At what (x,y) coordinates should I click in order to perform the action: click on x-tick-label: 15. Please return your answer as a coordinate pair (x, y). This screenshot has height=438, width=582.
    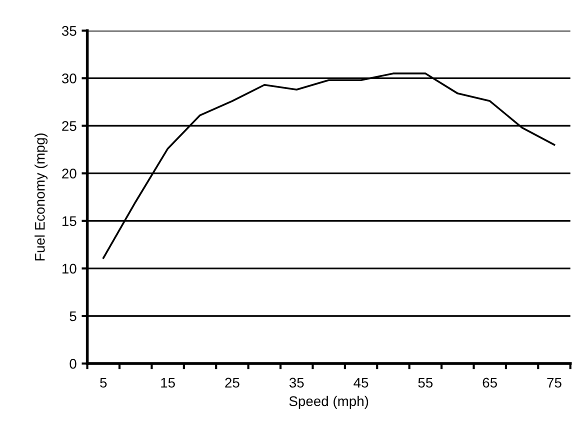
    Looking at the image, I should click on (168, 383).